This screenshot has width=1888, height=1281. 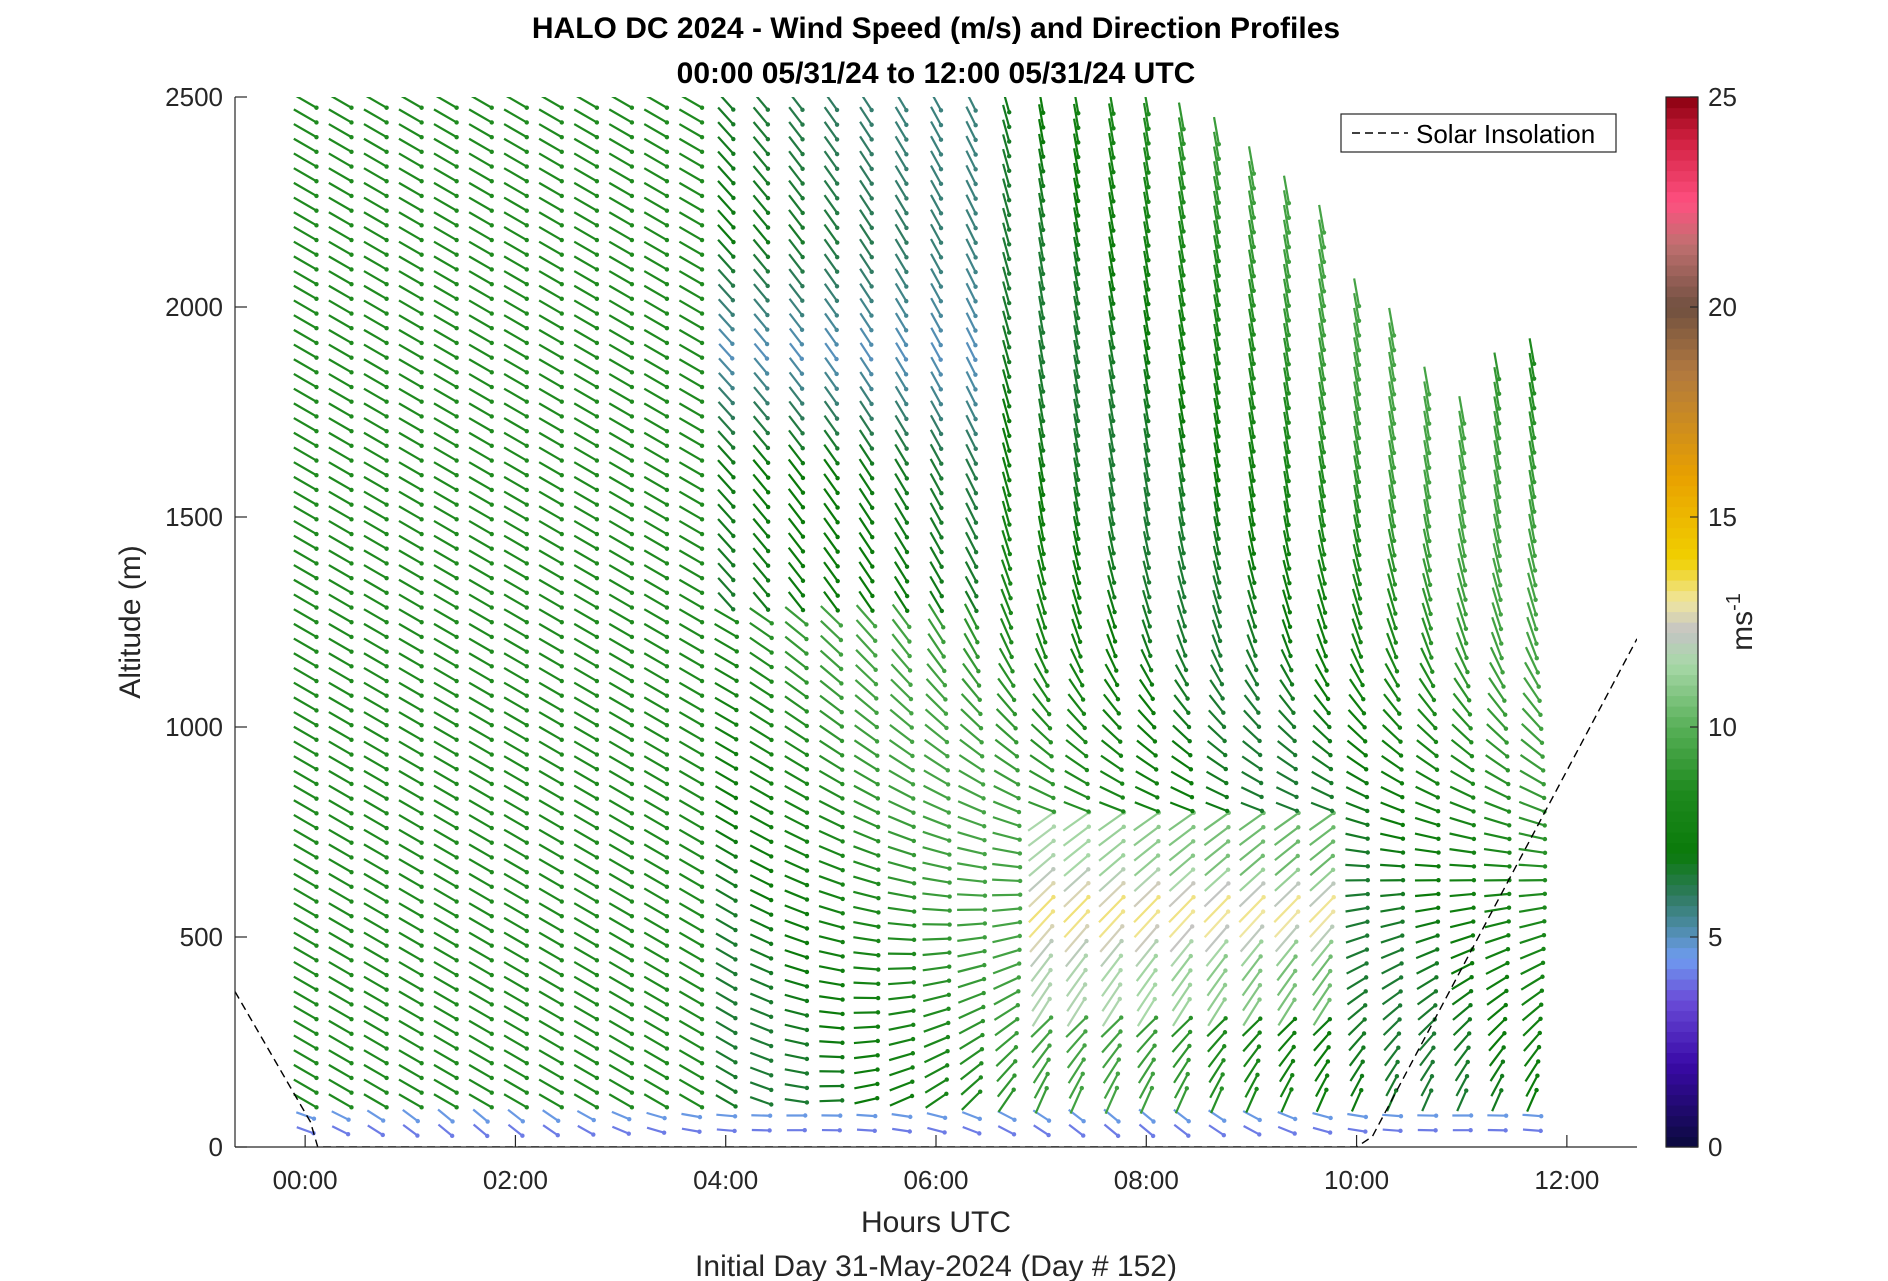 I want to click on legend: Solar Insolation, so click(x=1478, y=133).